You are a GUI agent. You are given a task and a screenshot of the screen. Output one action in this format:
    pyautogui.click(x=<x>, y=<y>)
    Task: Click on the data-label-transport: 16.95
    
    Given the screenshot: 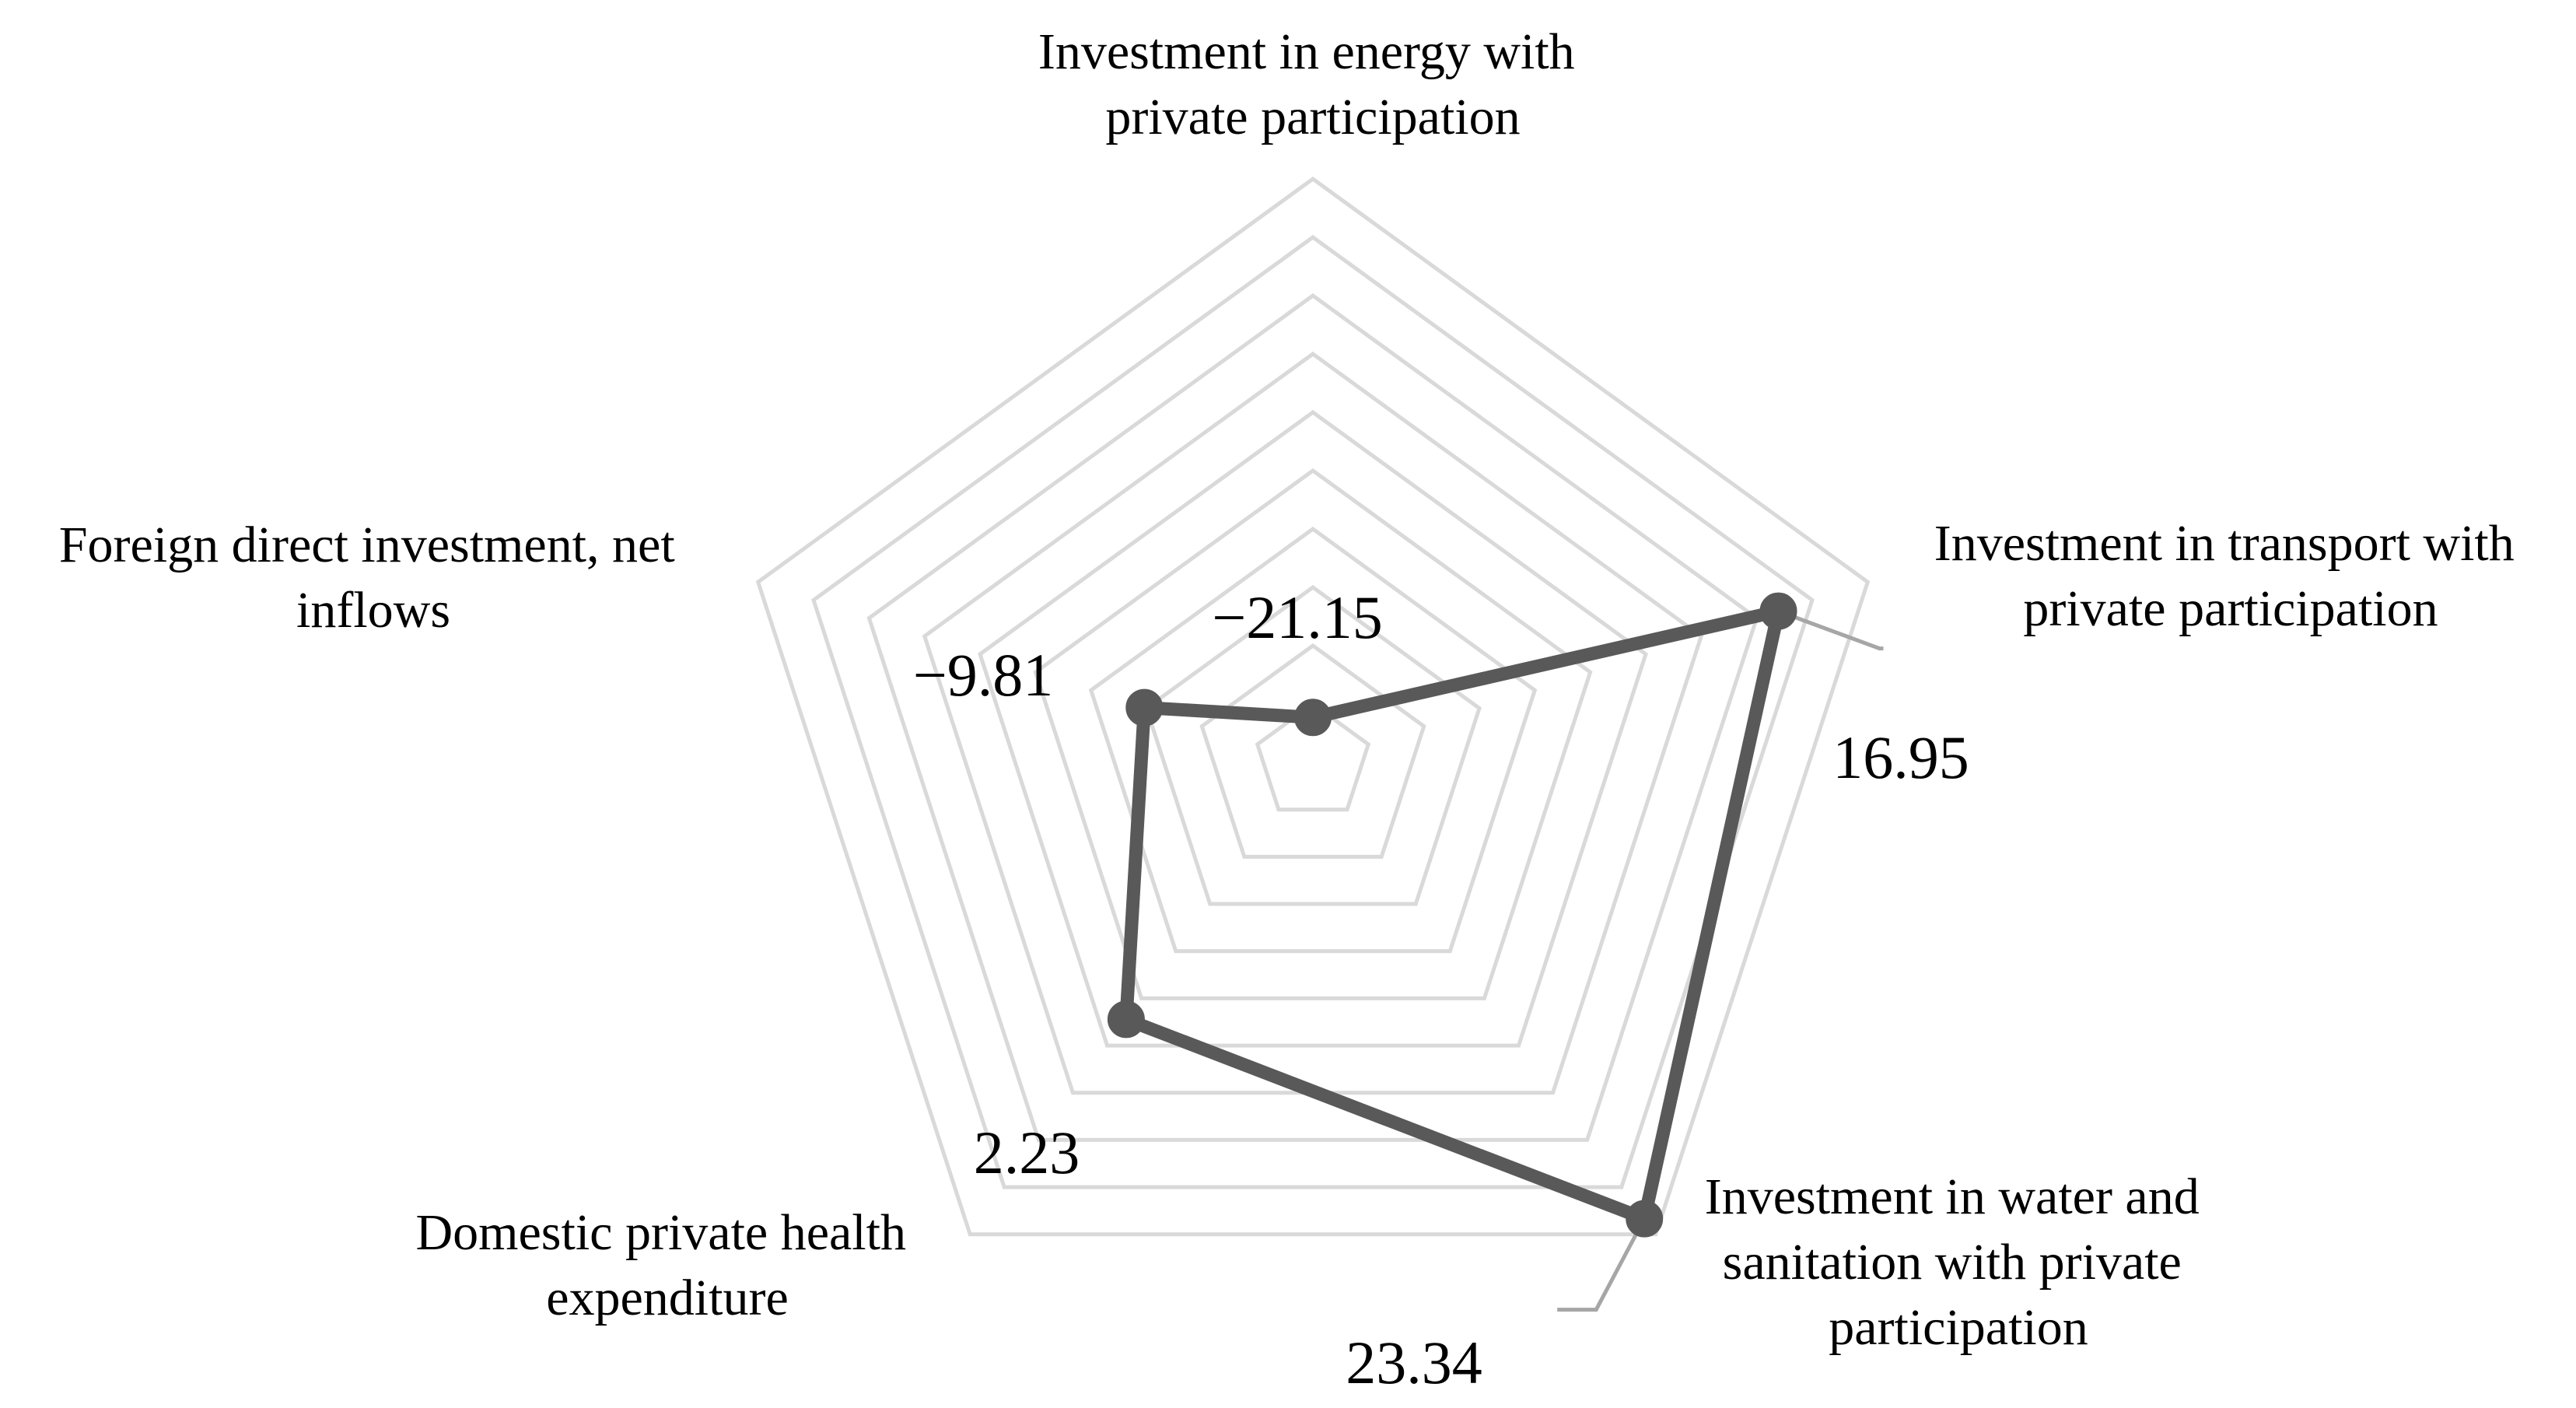 What is the action you would take?
    pyautogui.click(x=1900, y=757)
    